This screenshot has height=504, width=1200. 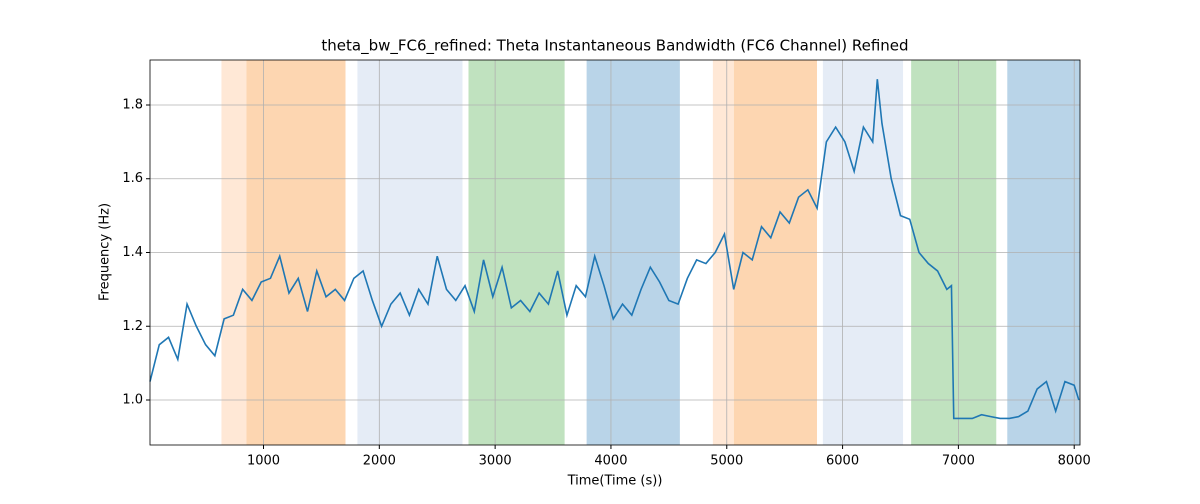 What do you see at coordinates (379, 461) in the screenshot?
I see `x-tick-label: 2000` at bounding box center [379, 461].